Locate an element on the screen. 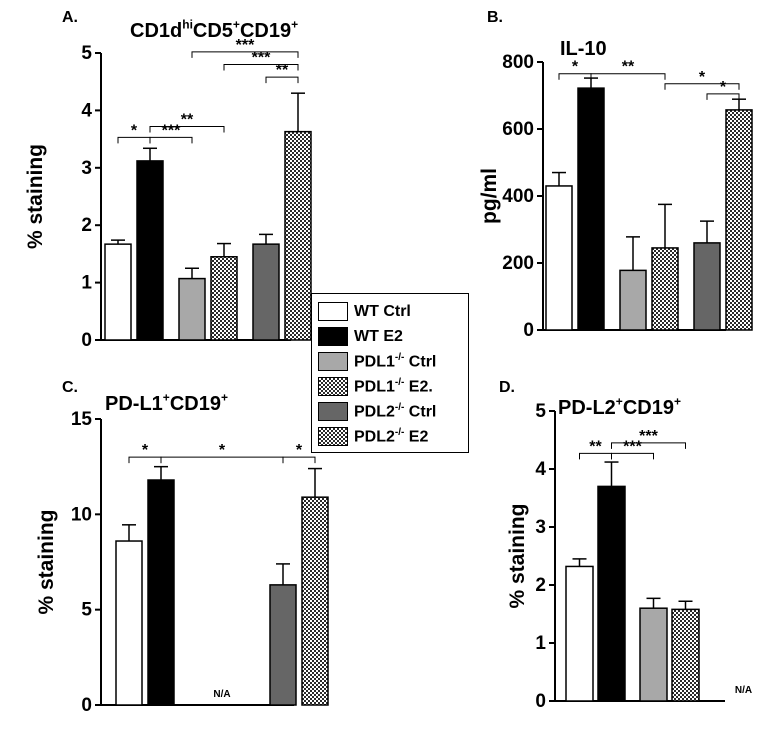 The image size is (783, 735). title-segment: CD5 is located at coordinates (213, 31).